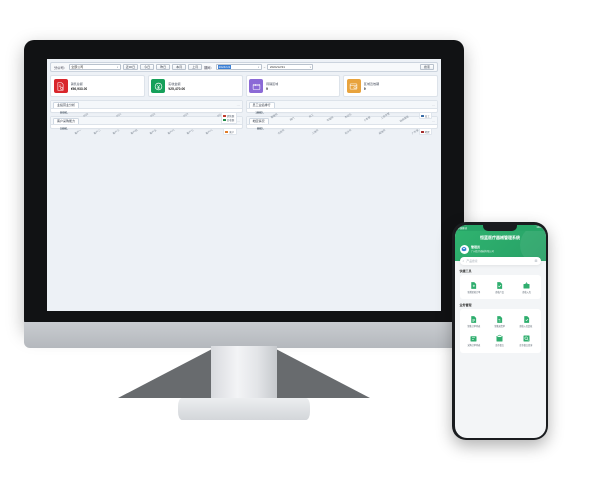 This screenshot has width=600, height=490. I want to click on y-tick-5: 15000, so click(63, 129).